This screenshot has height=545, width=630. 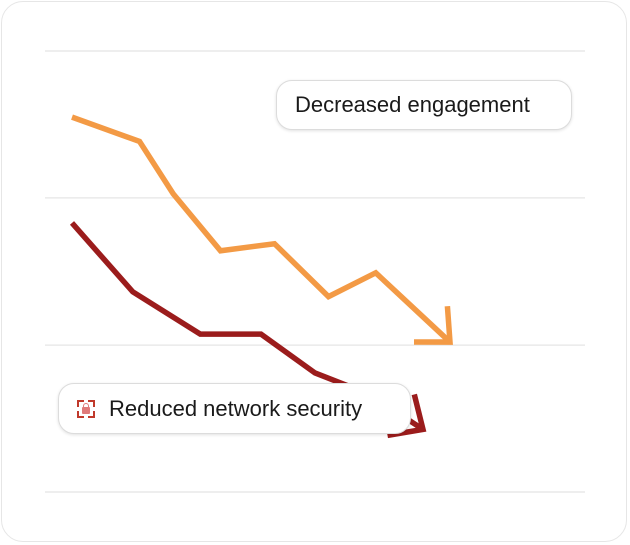 I want to click on annotation-label: Decreased engagement, so click(x=412, y=104).